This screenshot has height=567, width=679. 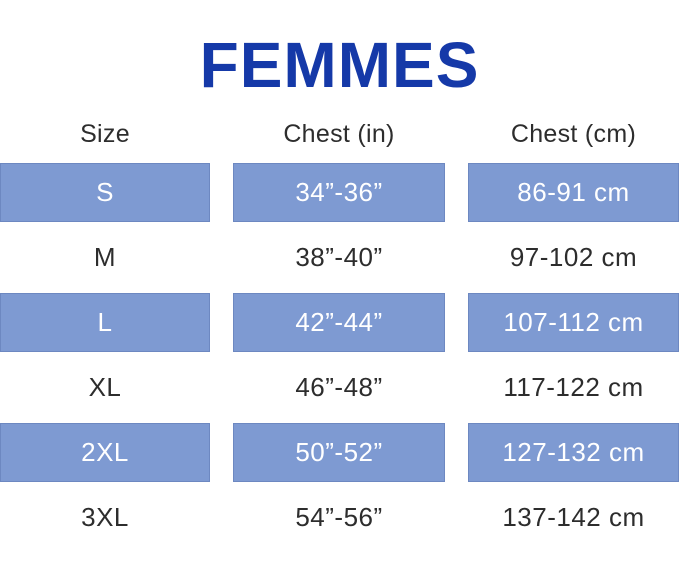 I want to click on size-cell: 3XL, so click(x=105, y=517).